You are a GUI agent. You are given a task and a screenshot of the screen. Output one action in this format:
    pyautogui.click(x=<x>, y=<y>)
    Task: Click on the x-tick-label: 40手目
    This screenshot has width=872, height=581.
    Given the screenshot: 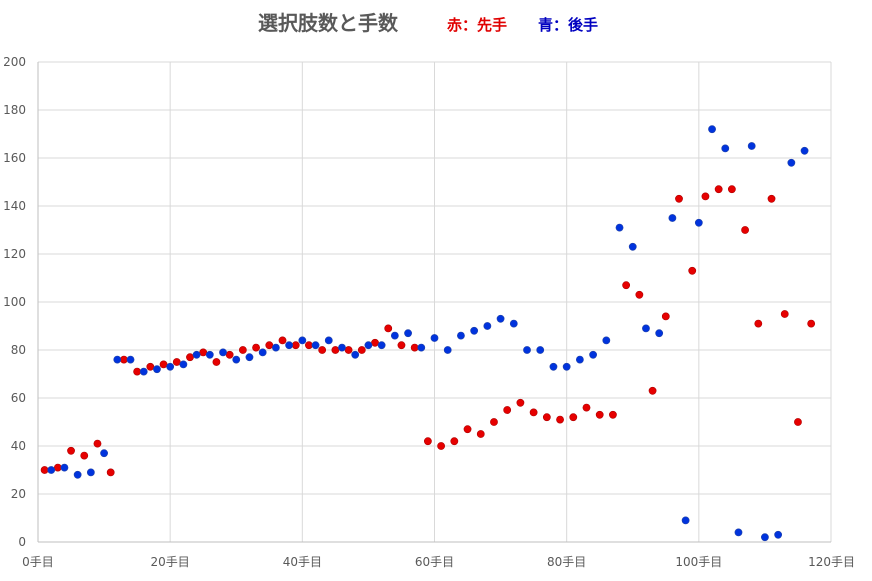 What is the action you would take?
    pyautogui.click(x=302, y=562)
    